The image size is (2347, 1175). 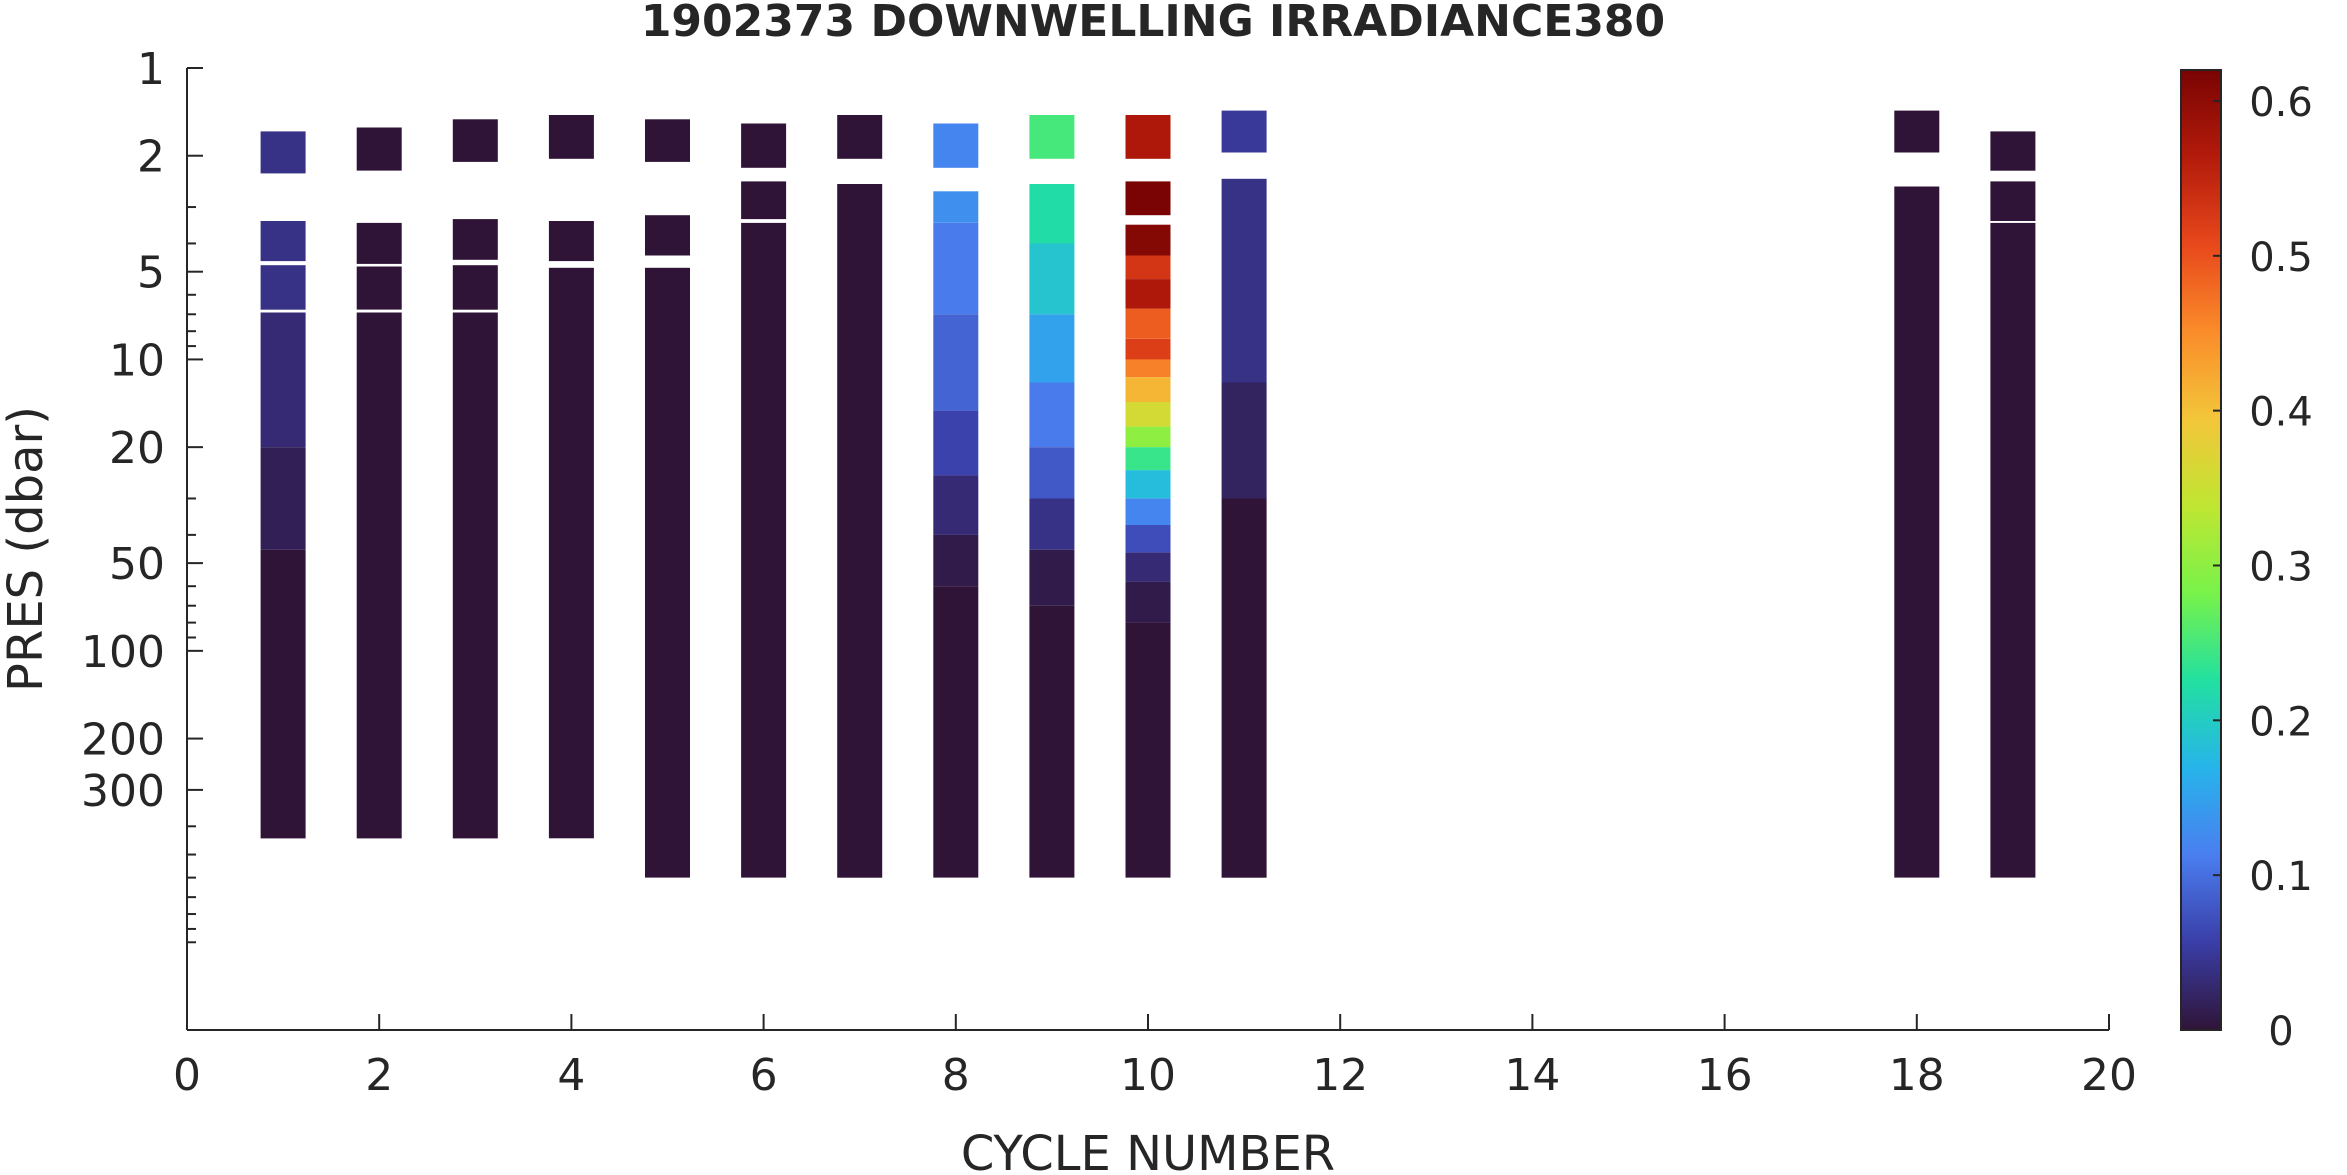 I want to click on y-axis-label: PRES (dbar), so click(x=27, y=549).